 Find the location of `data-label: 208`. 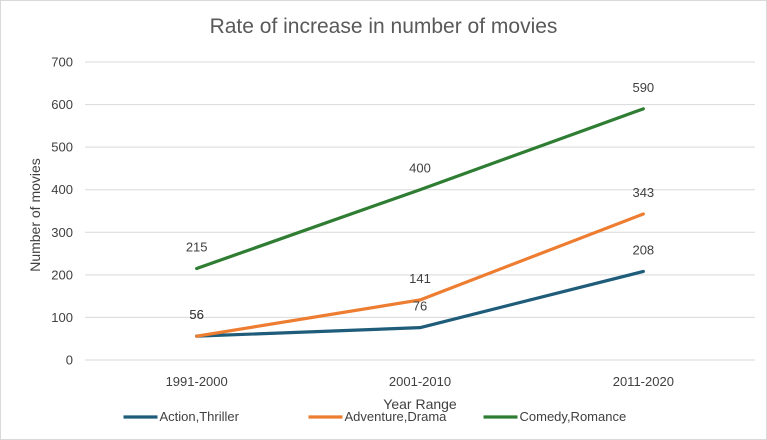

data-label: 208 is located at coordinates (643, 249).